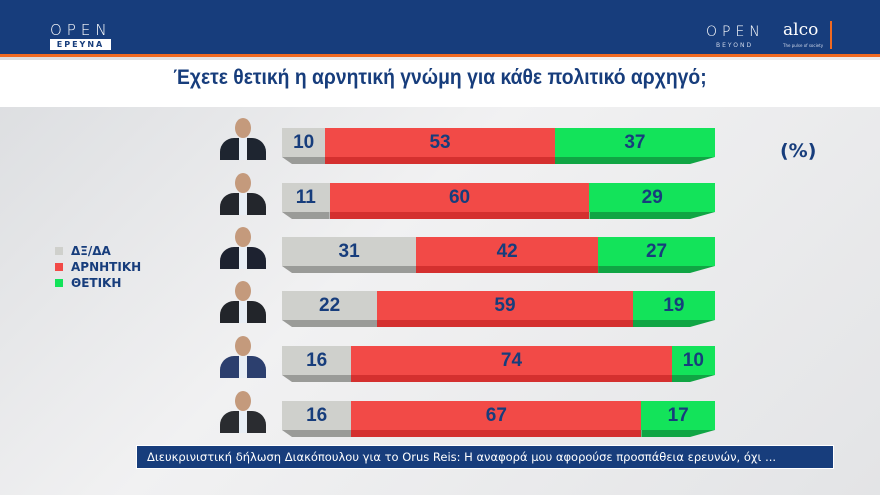  I want to click on bar-segment: 11, so click(306, 197).